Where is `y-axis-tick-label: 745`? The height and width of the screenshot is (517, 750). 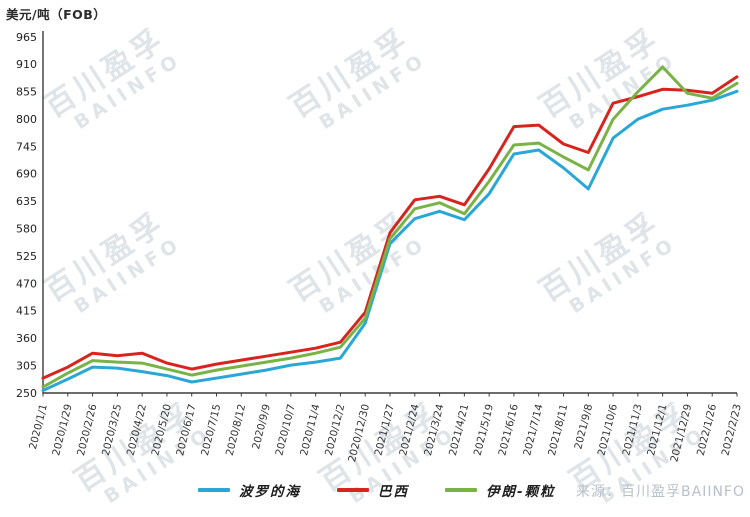
y-axis-tick-label: 745 is located at coordinates (26, 146).